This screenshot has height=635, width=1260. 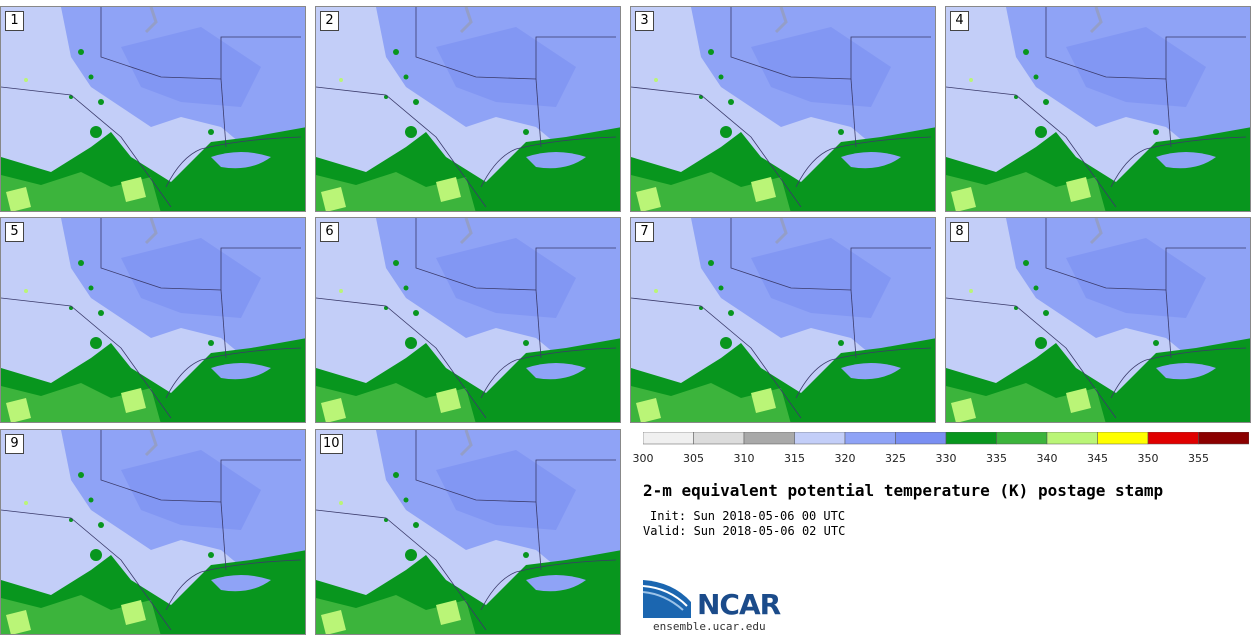 What do you see at coordinates (946, 458) in the screenshot?
I see `colorbar-tick-label: 330` at bounding box center [946, 458].